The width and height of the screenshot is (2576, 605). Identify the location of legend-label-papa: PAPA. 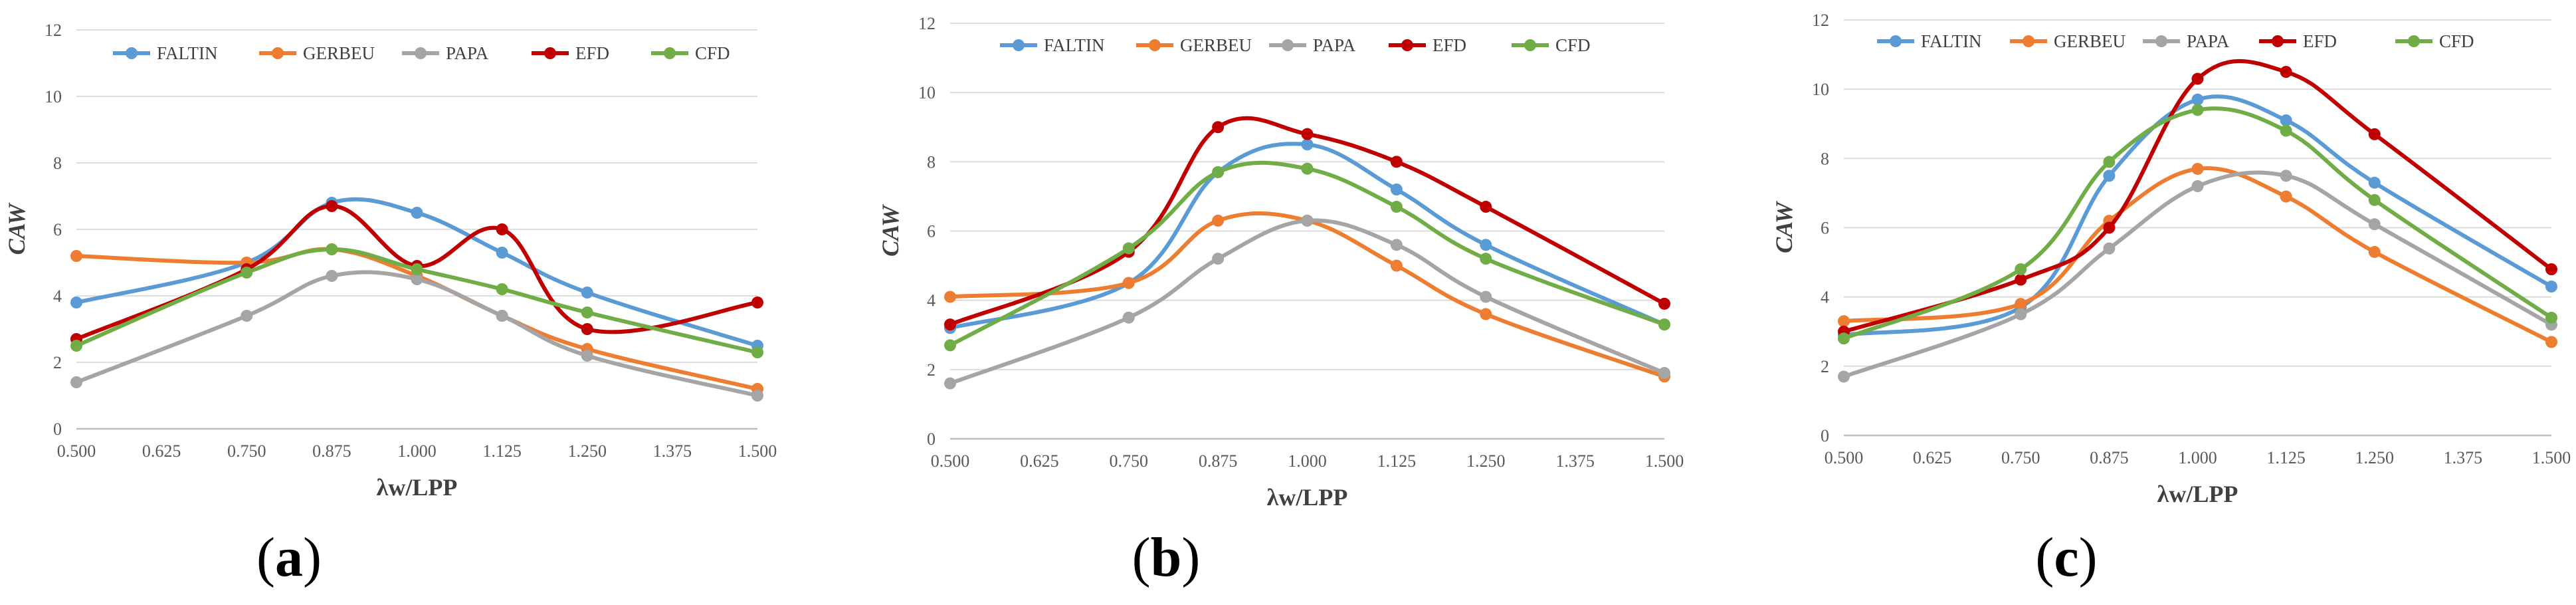
(468, 53).